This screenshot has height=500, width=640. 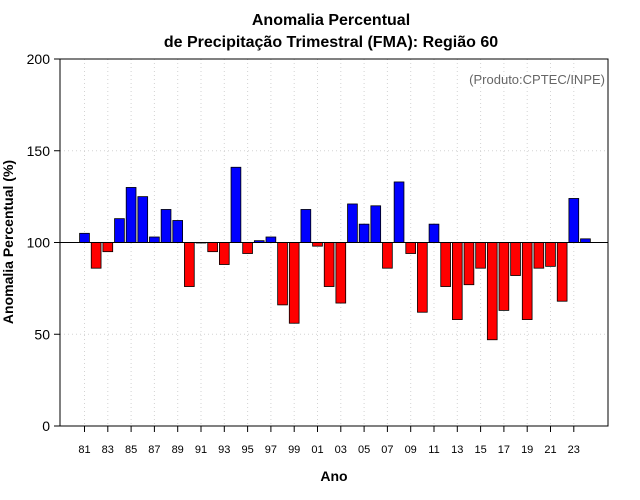 I want to click on bar-1992, so click(x=212, y=247).